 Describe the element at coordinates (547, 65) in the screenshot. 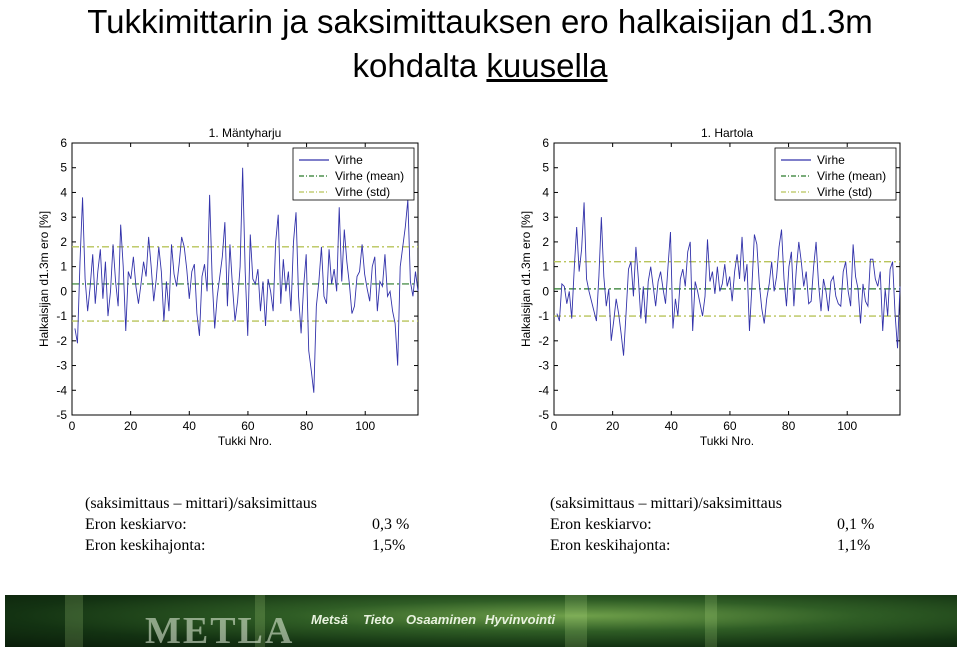

I see `title-underlined-word: kuusella` at that location.